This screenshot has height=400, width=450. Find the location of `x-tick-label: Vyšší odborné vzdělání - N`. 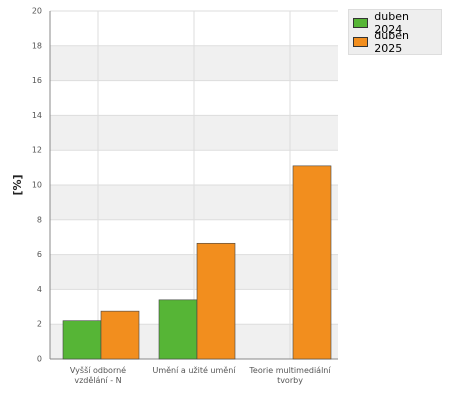

x-tick-label: Vyšší odborné vzdělání - N is located at coordinates (98, 375).